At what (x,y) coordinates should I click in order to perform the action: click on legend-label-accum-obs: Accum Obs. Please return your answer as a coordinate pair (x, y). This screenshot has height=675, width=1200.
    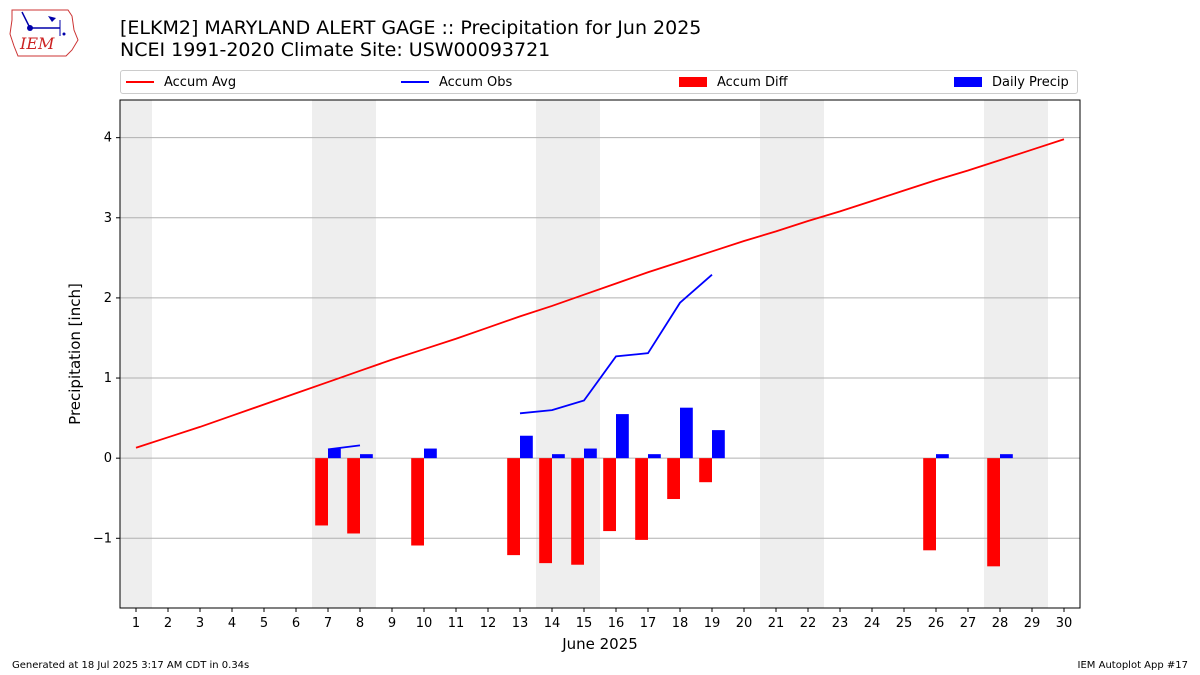
    Looking at the image, I should click on (476, 82).